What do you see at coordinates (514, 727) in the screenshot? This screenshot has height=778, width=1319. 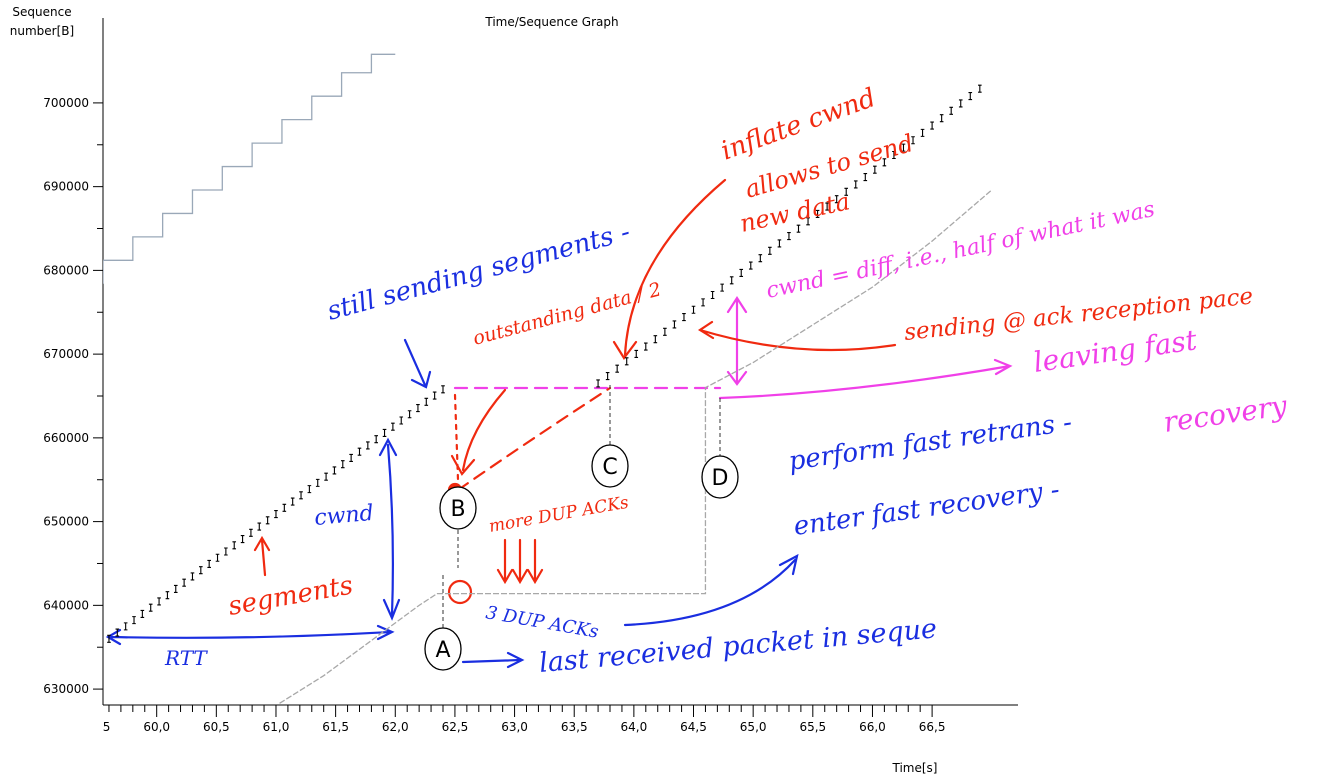 I see `x-tick-label: 63,0` at bounding box center [514, 727].